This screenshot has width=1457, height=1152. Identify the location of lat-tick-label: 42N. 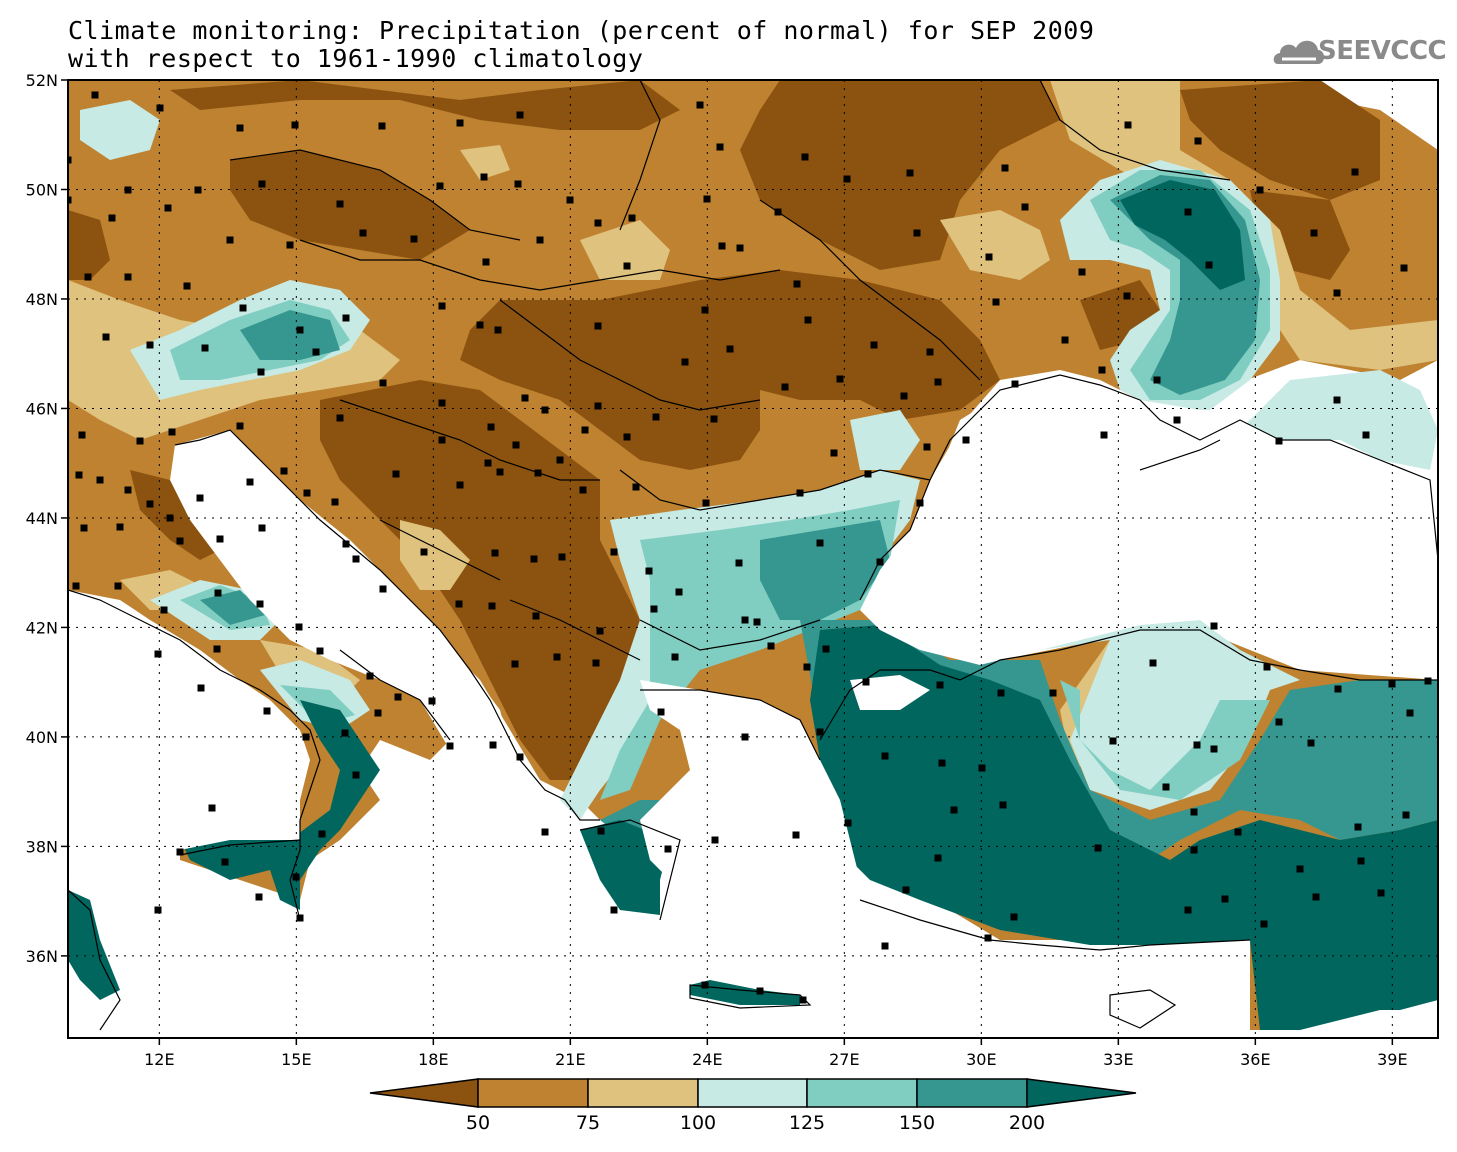
(42, 627).